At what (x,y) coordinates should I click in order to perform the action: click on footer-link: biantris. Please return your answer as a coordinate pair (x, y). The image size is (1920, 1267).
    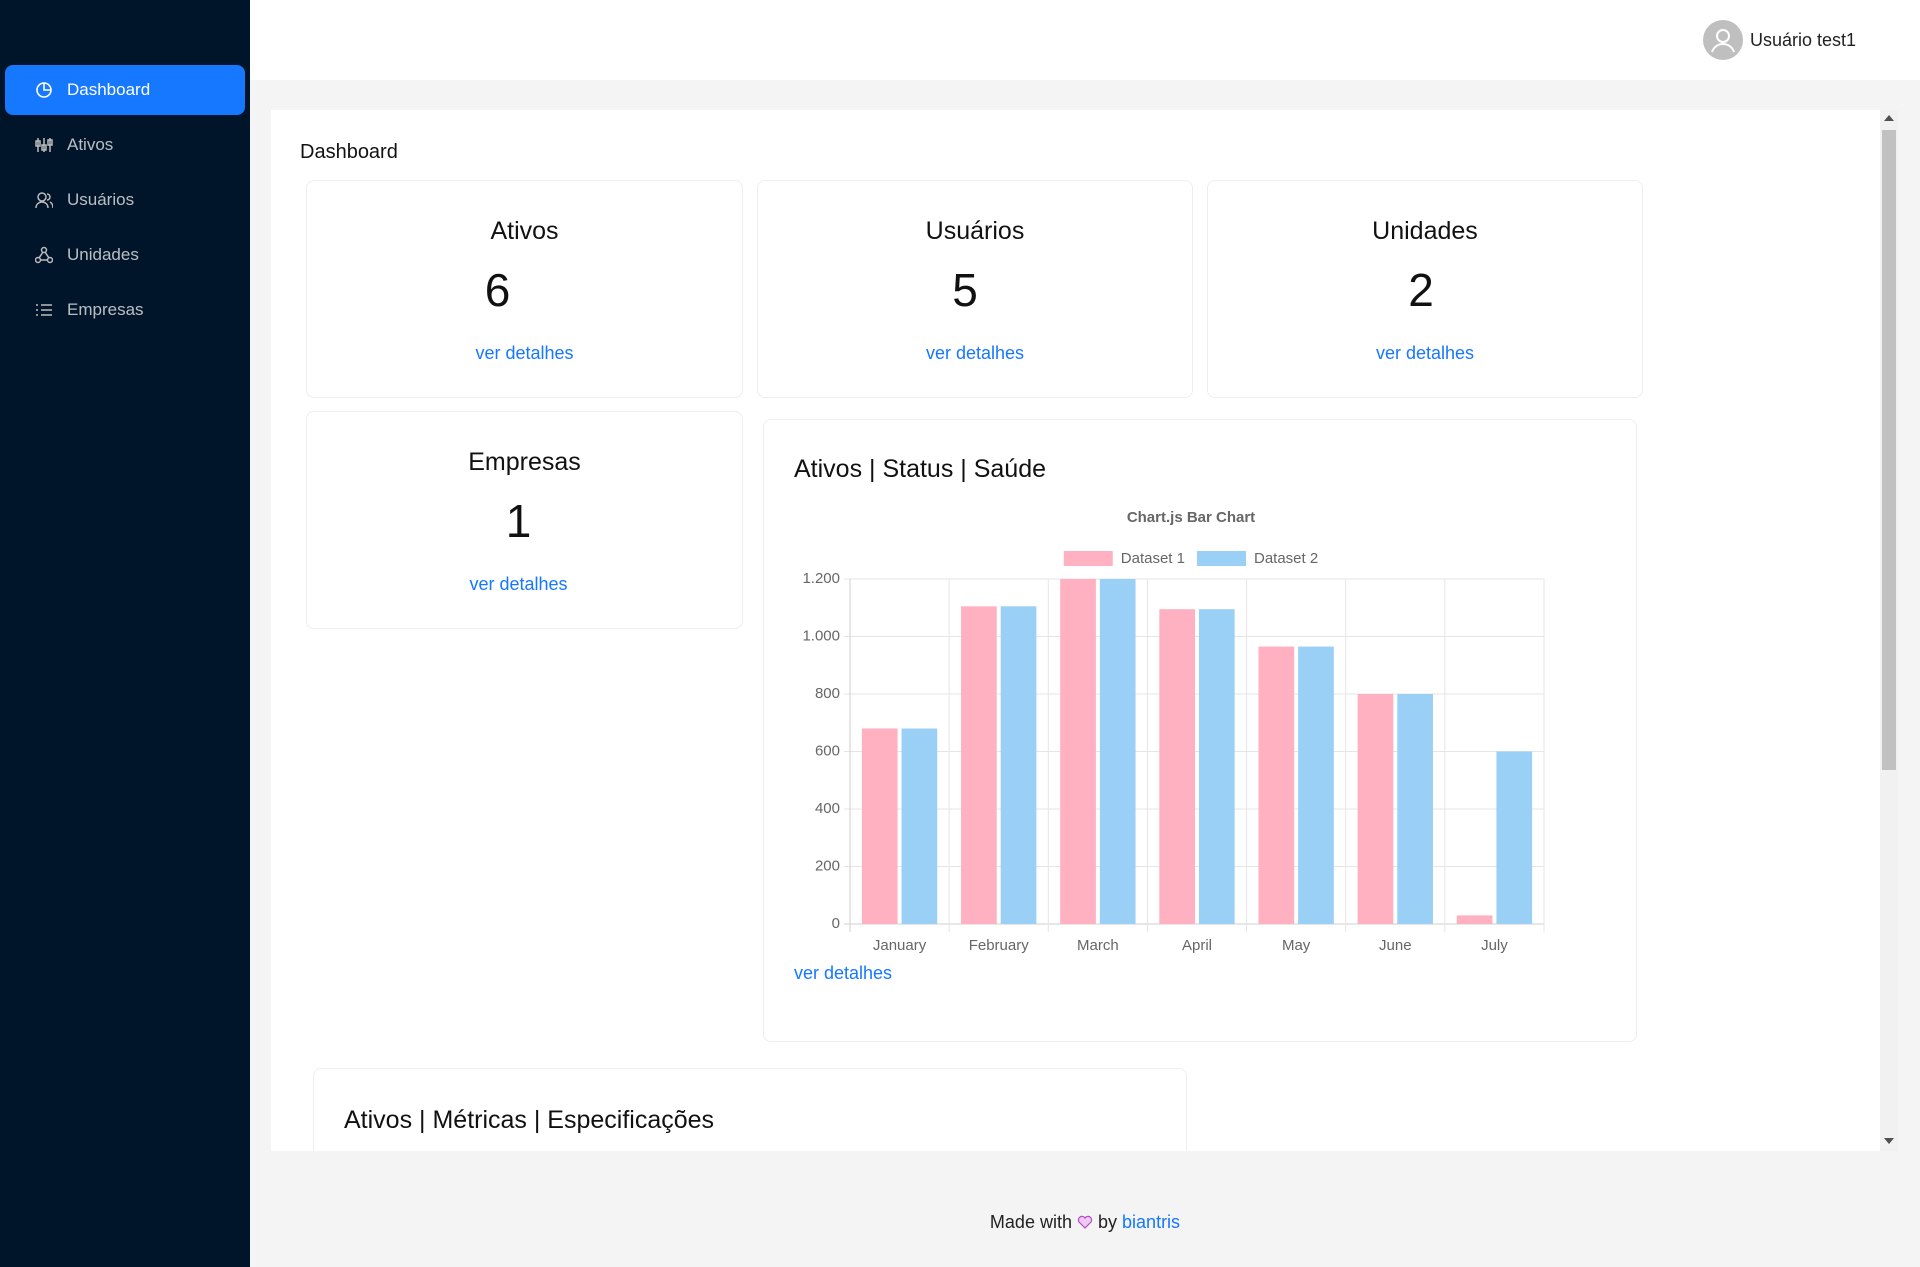
    Looking at the image, I should click on (1151, 1222).